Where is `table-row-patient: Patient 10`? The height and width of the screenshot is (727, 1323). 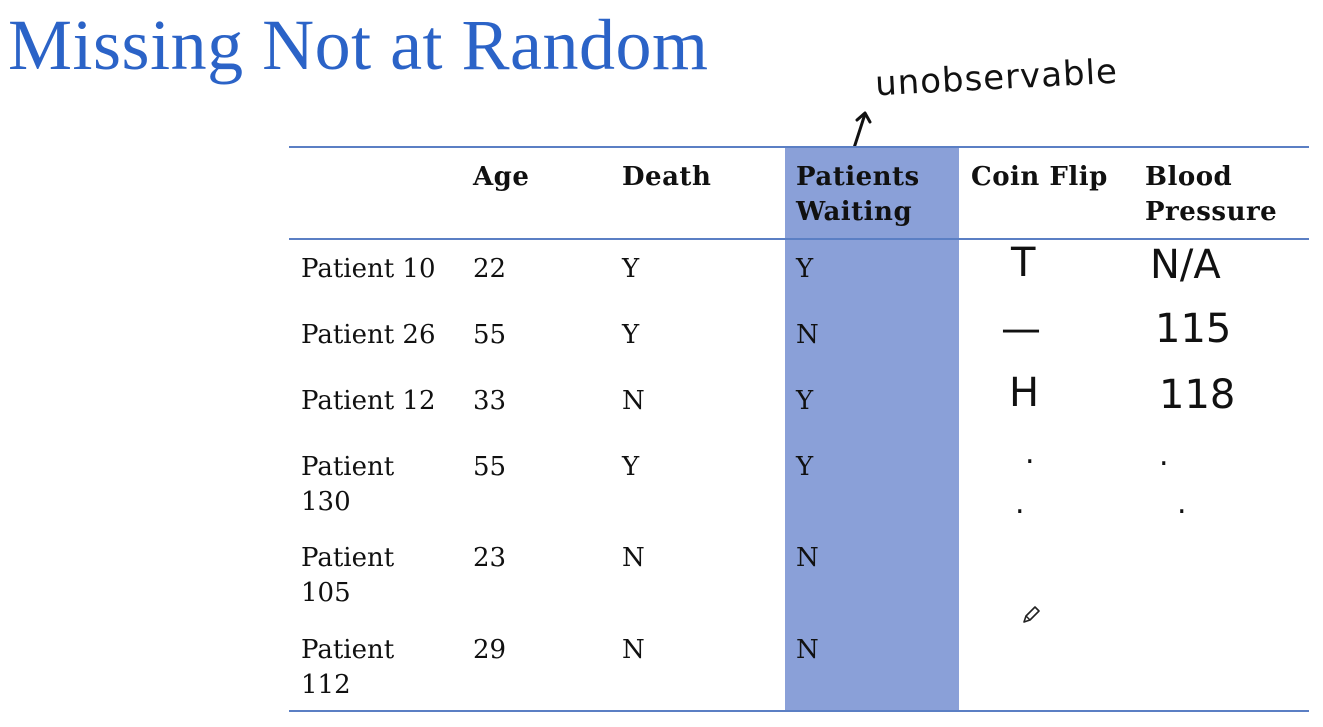 table-row-patient: Patient 10 is located at coordinates (368, 269).